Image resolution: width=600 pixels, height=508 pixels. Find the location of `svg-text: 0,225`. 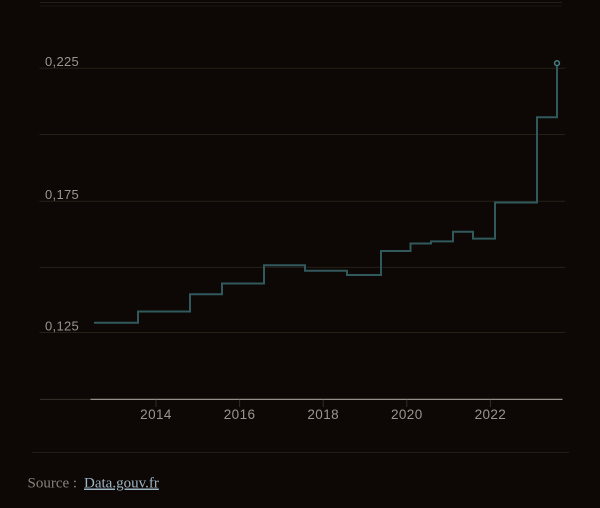

svg-text: 0,225 is located at coordinates (62, 61).